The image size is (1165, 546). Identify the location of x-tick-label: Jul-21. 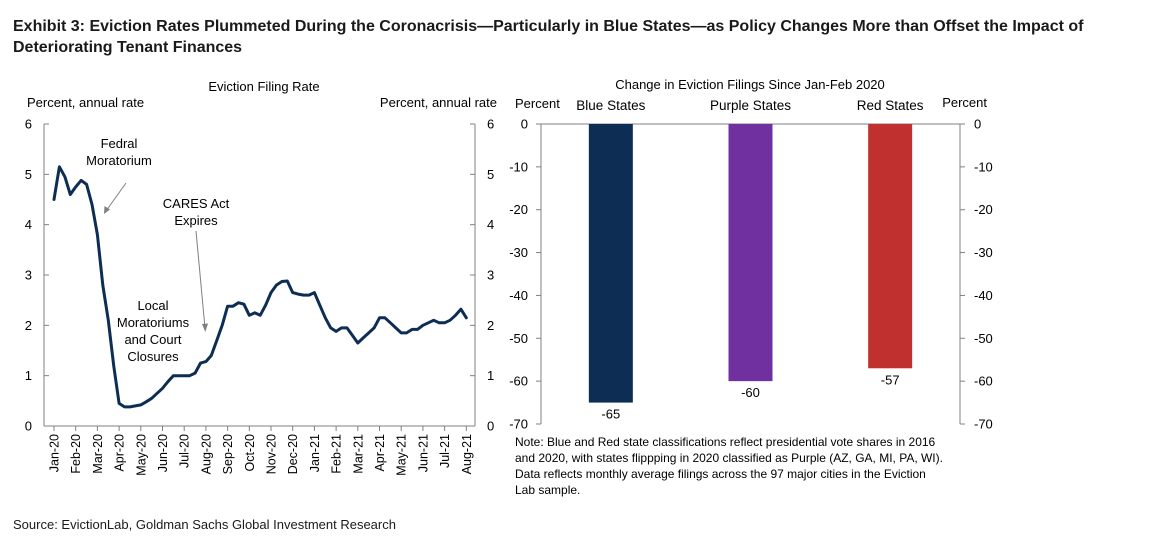
(445, 451).